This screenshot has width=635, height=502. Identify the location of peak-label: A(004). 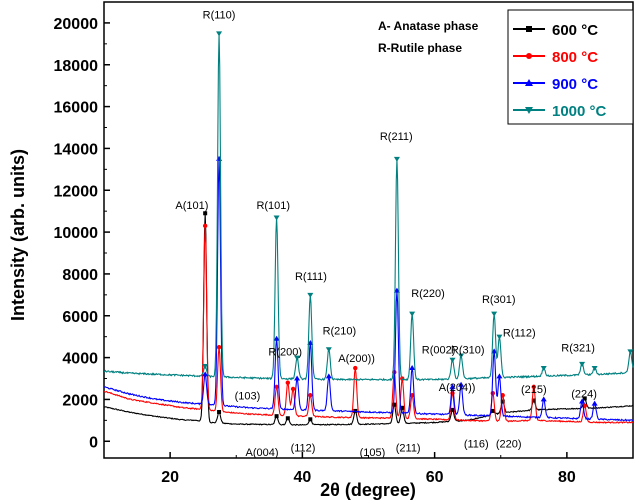
(262, 453).